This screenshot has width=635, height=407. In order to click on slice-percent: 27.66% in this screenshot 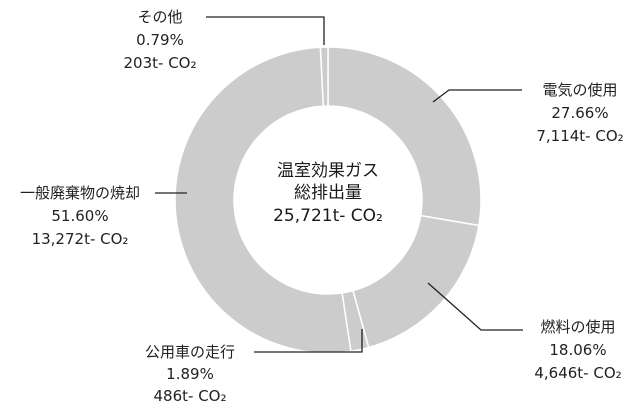, I will do `click(579, 113)`.